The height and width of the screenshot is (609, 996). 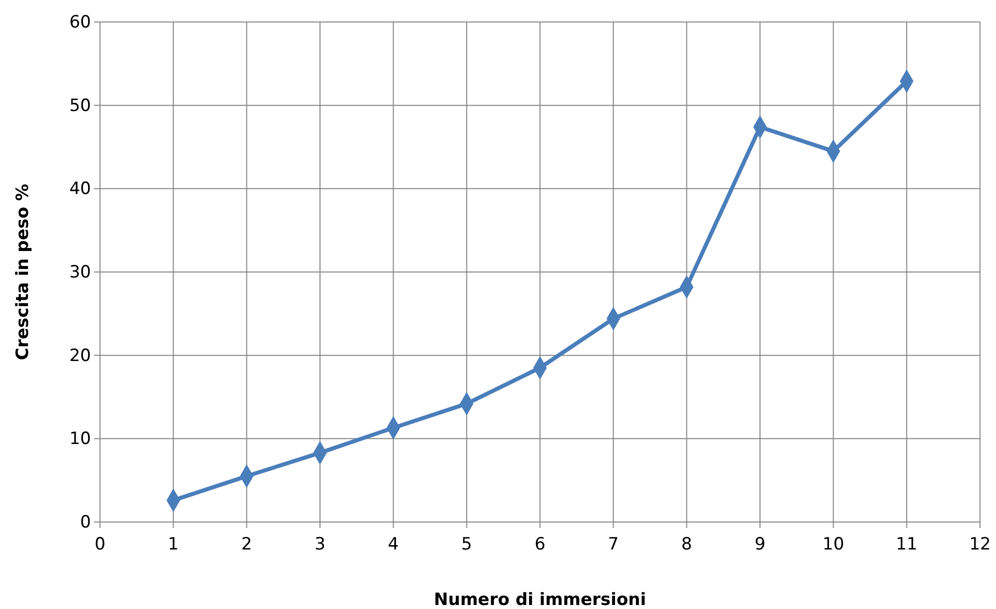 What do you see at coordinates (540, 599) in the screenshot?
I see `x-axis-title: Numero di immersioni` at bounding box center [540, 599].